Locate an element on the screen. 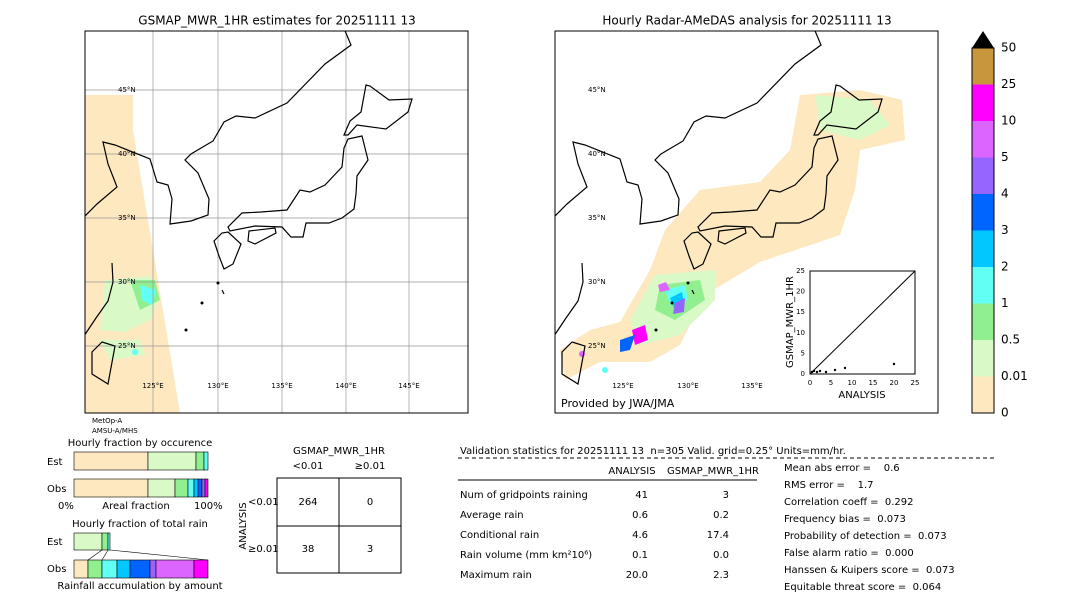 The image size is (1080, 616). colorbar-label: 0.01 is located at coordinates (1014, 376).